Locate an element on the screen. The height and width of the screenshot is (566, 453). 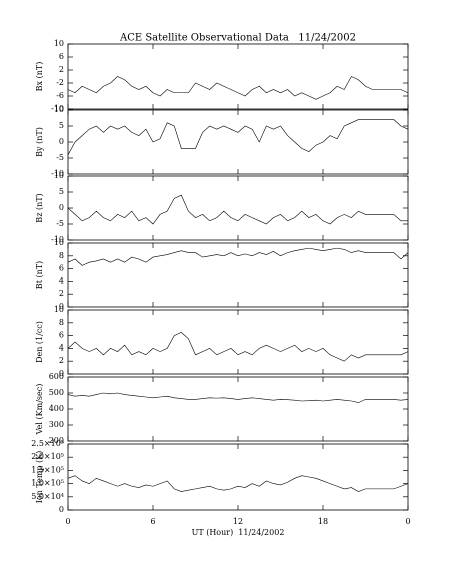
y-tick-label: 600 is located at coordinates (56, 376).